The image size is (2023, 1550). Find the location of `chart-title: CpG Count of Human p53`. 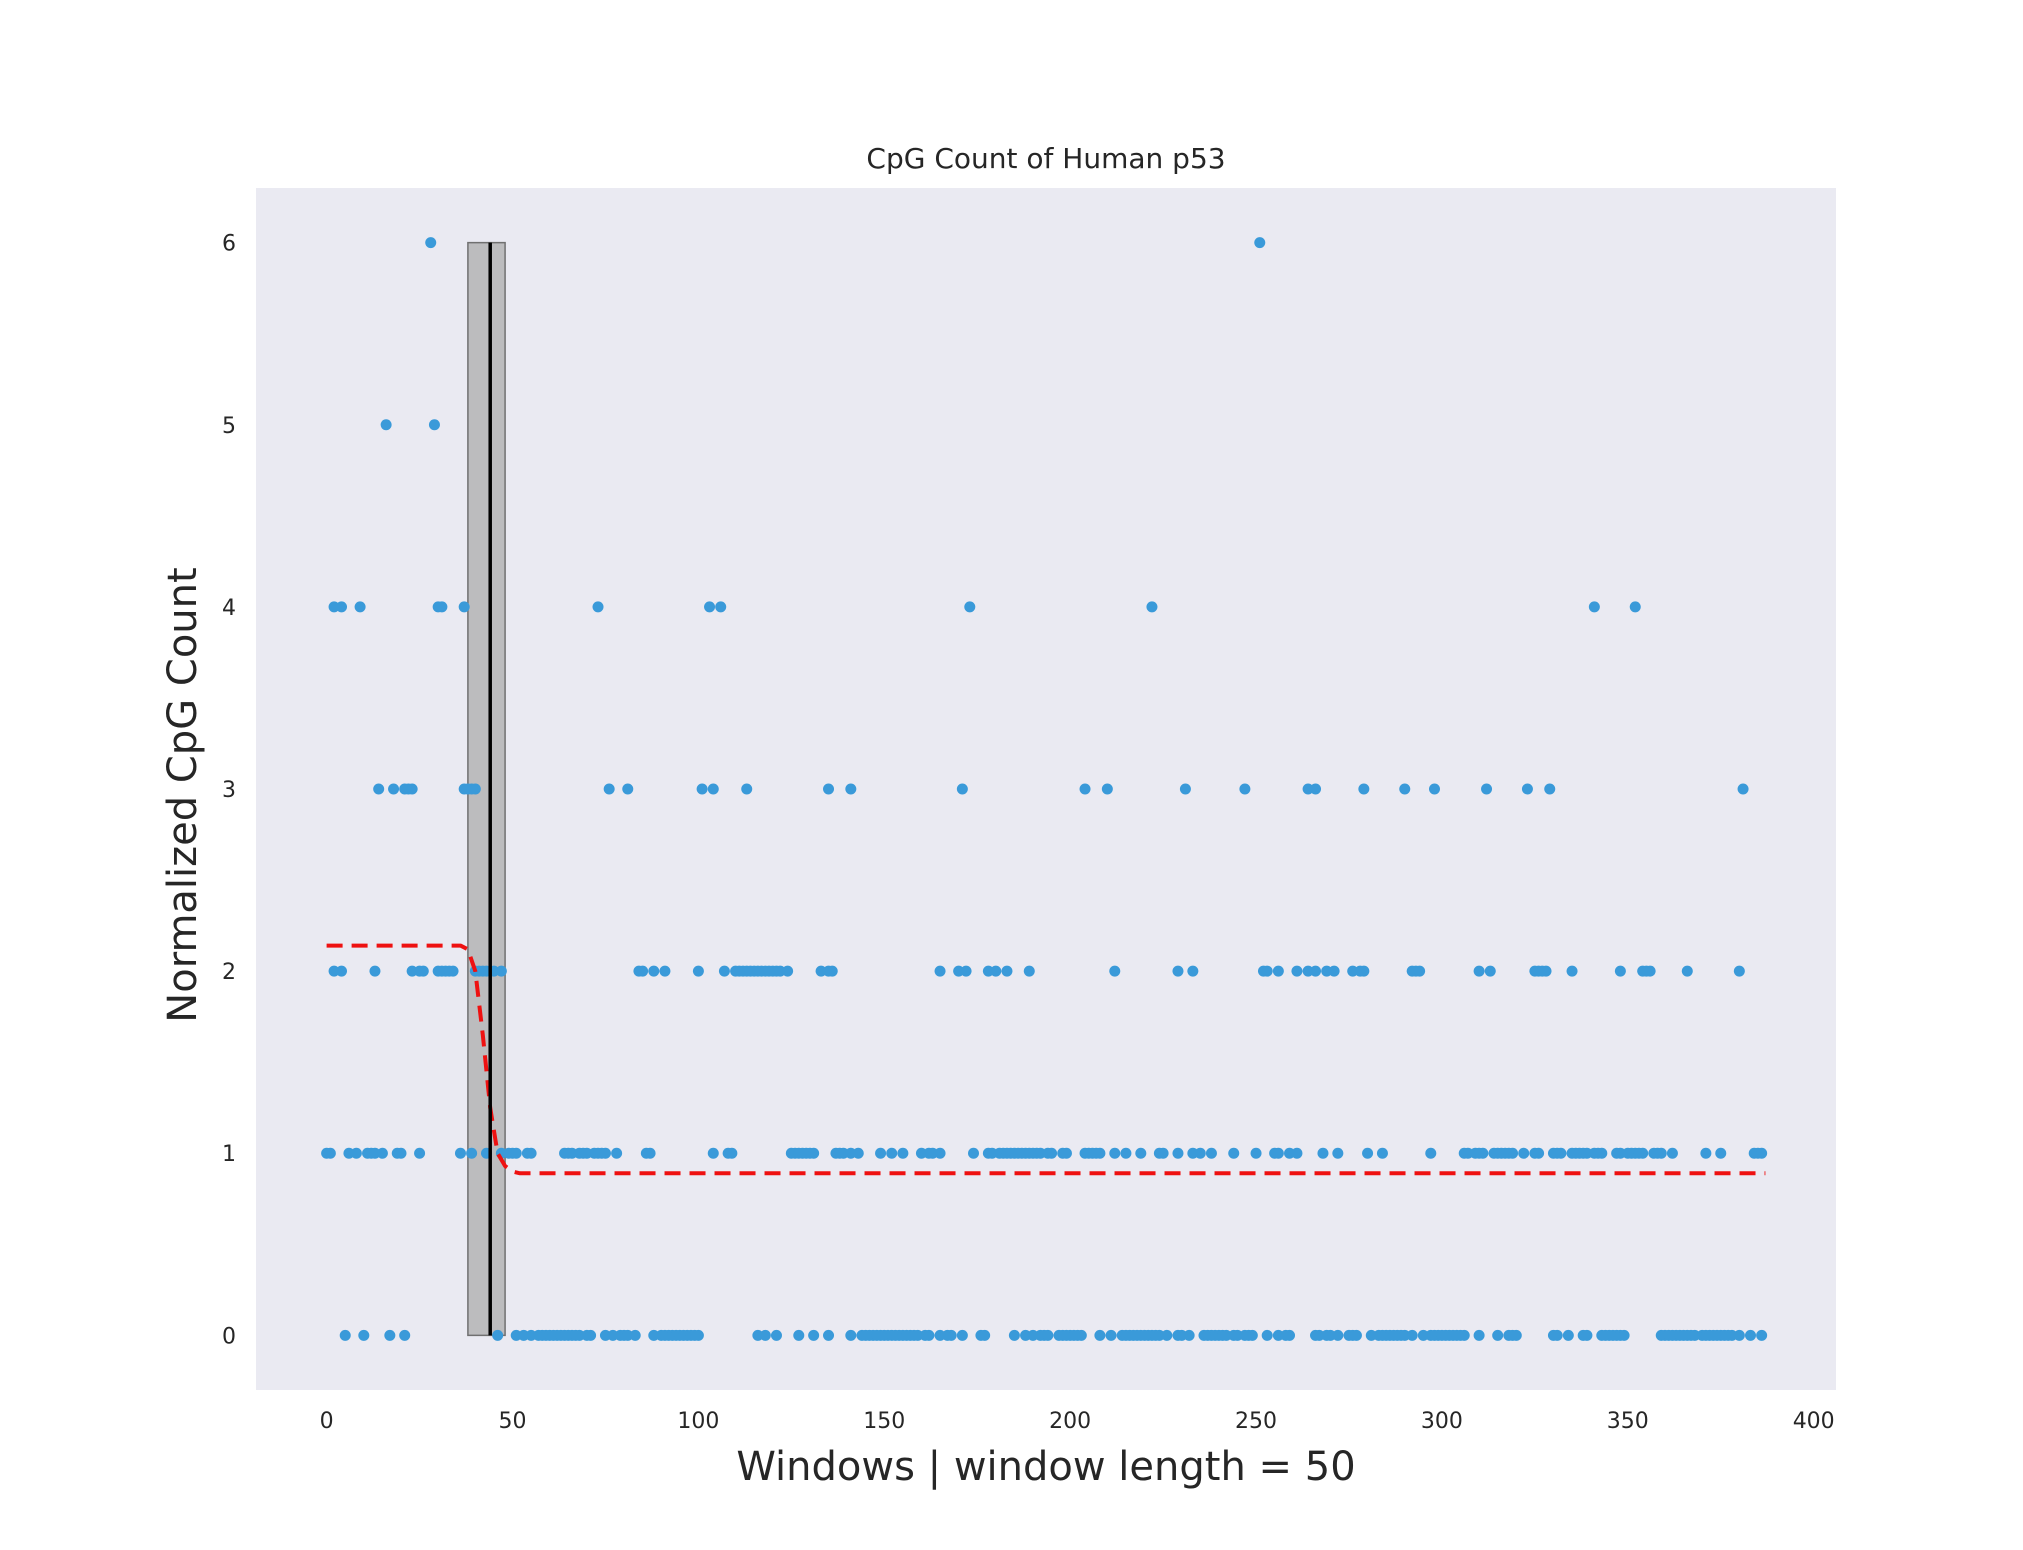

chart-title: CpG Count of Human p53 is located at coordinates (1045, 158).